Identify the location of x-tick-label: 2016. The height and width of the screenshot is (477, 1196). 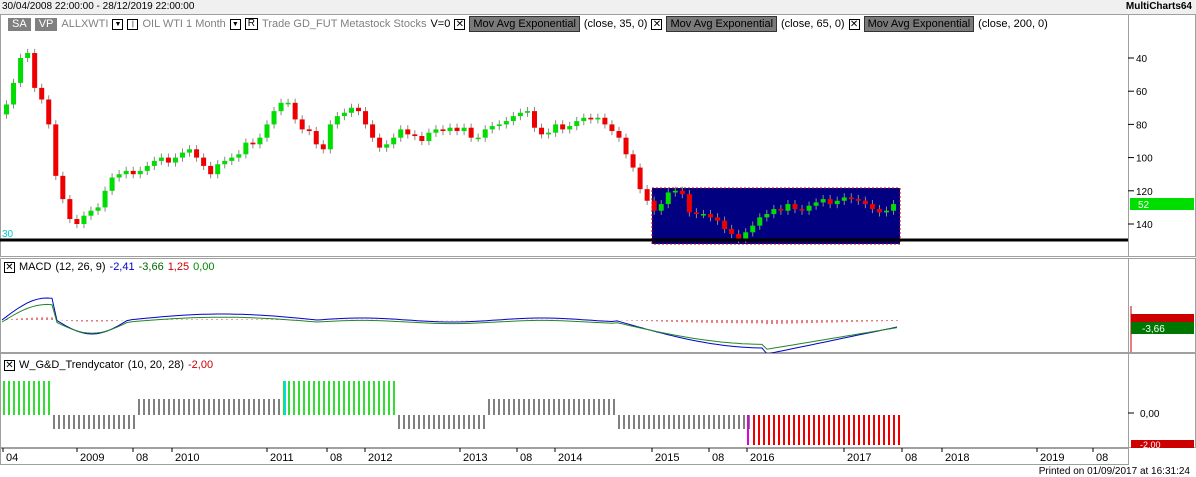
(762, 458).